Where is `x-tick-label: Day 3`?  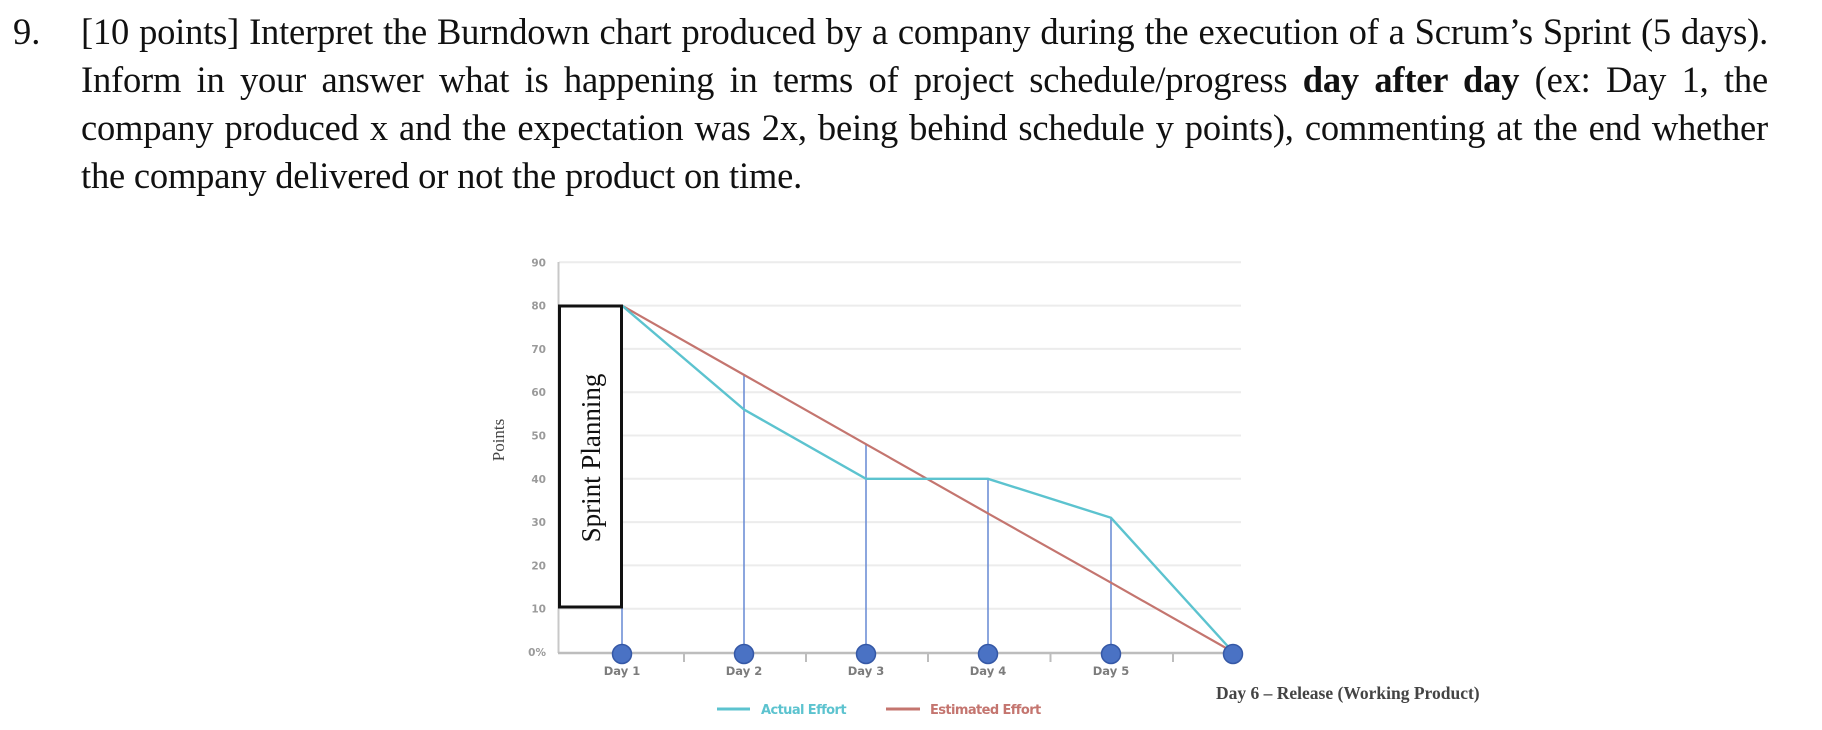 x-tick-label: Day 3 is located at coordinates (866, 671).